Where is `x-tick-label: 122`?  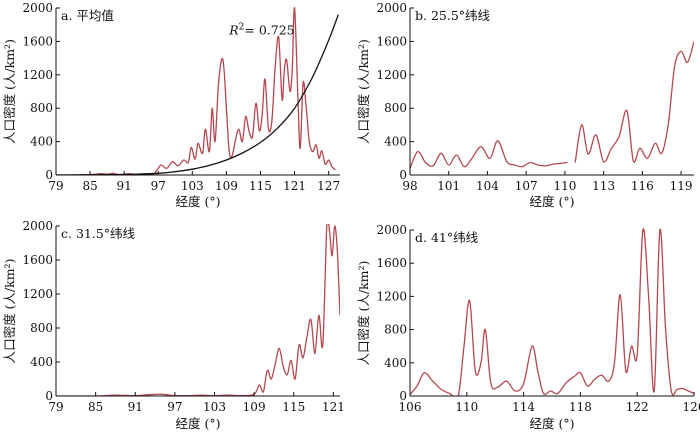
x-tick-label: 122 is located at coordinates (637, 407).